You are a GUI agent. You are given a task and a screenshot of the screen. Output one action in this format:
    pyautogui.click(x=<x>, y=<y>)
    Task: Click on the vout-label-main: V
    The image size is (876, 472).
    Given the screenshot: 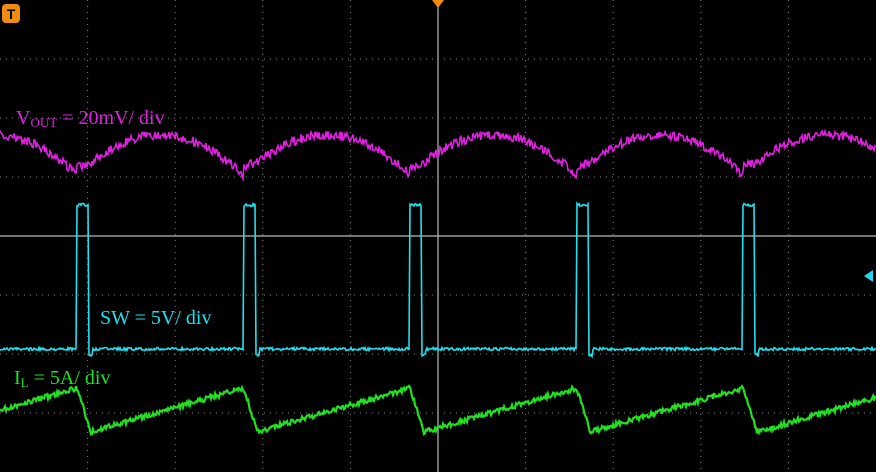 What is the action you would take?
    pyautogui.click(x=23, y=118)
    